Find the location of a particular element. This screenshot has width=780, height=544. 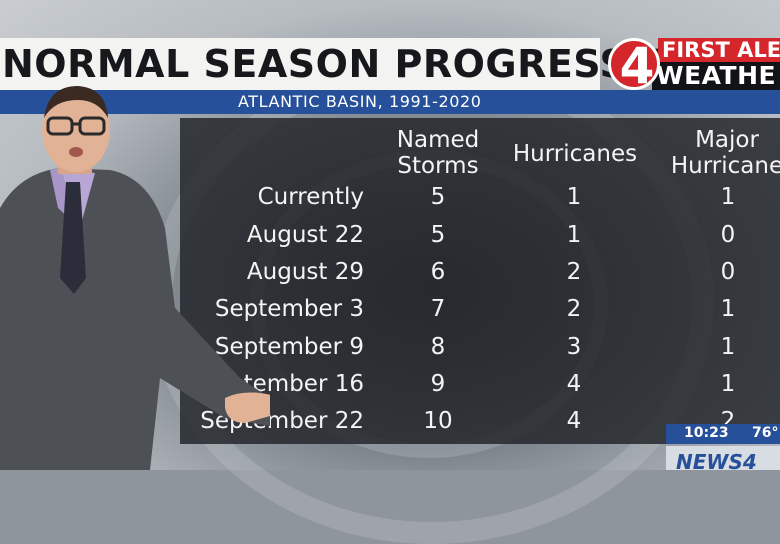

header-named-storms: Named Storms is located at coordinates (438, 153).